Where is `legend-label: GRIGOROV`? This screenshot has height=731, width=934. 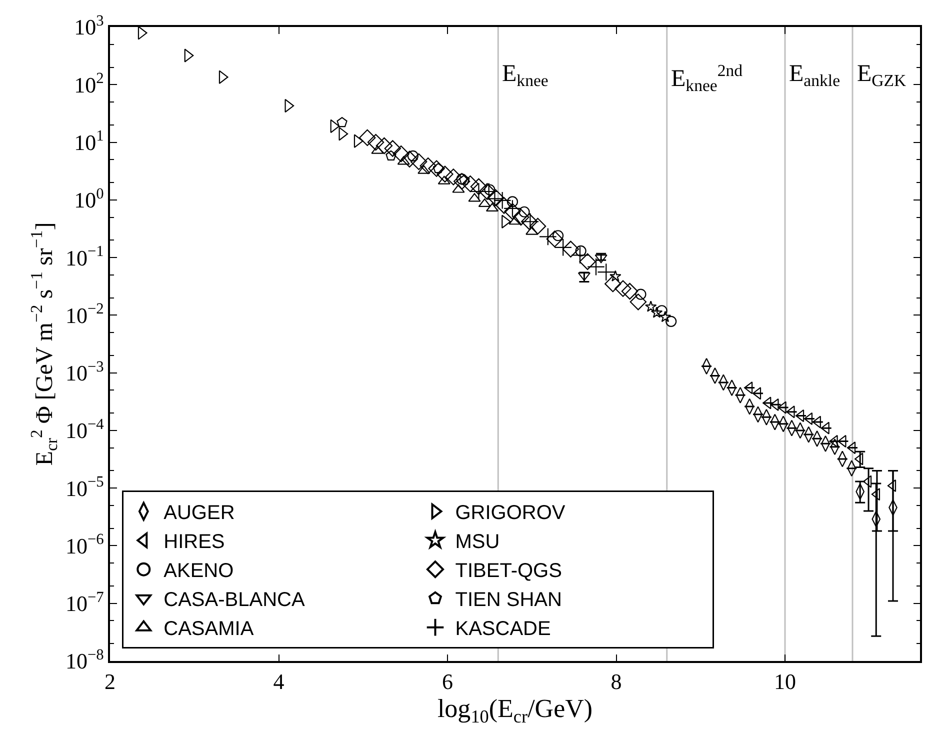
legend-label: GRIGOROV is located at coordinates (510, 513).